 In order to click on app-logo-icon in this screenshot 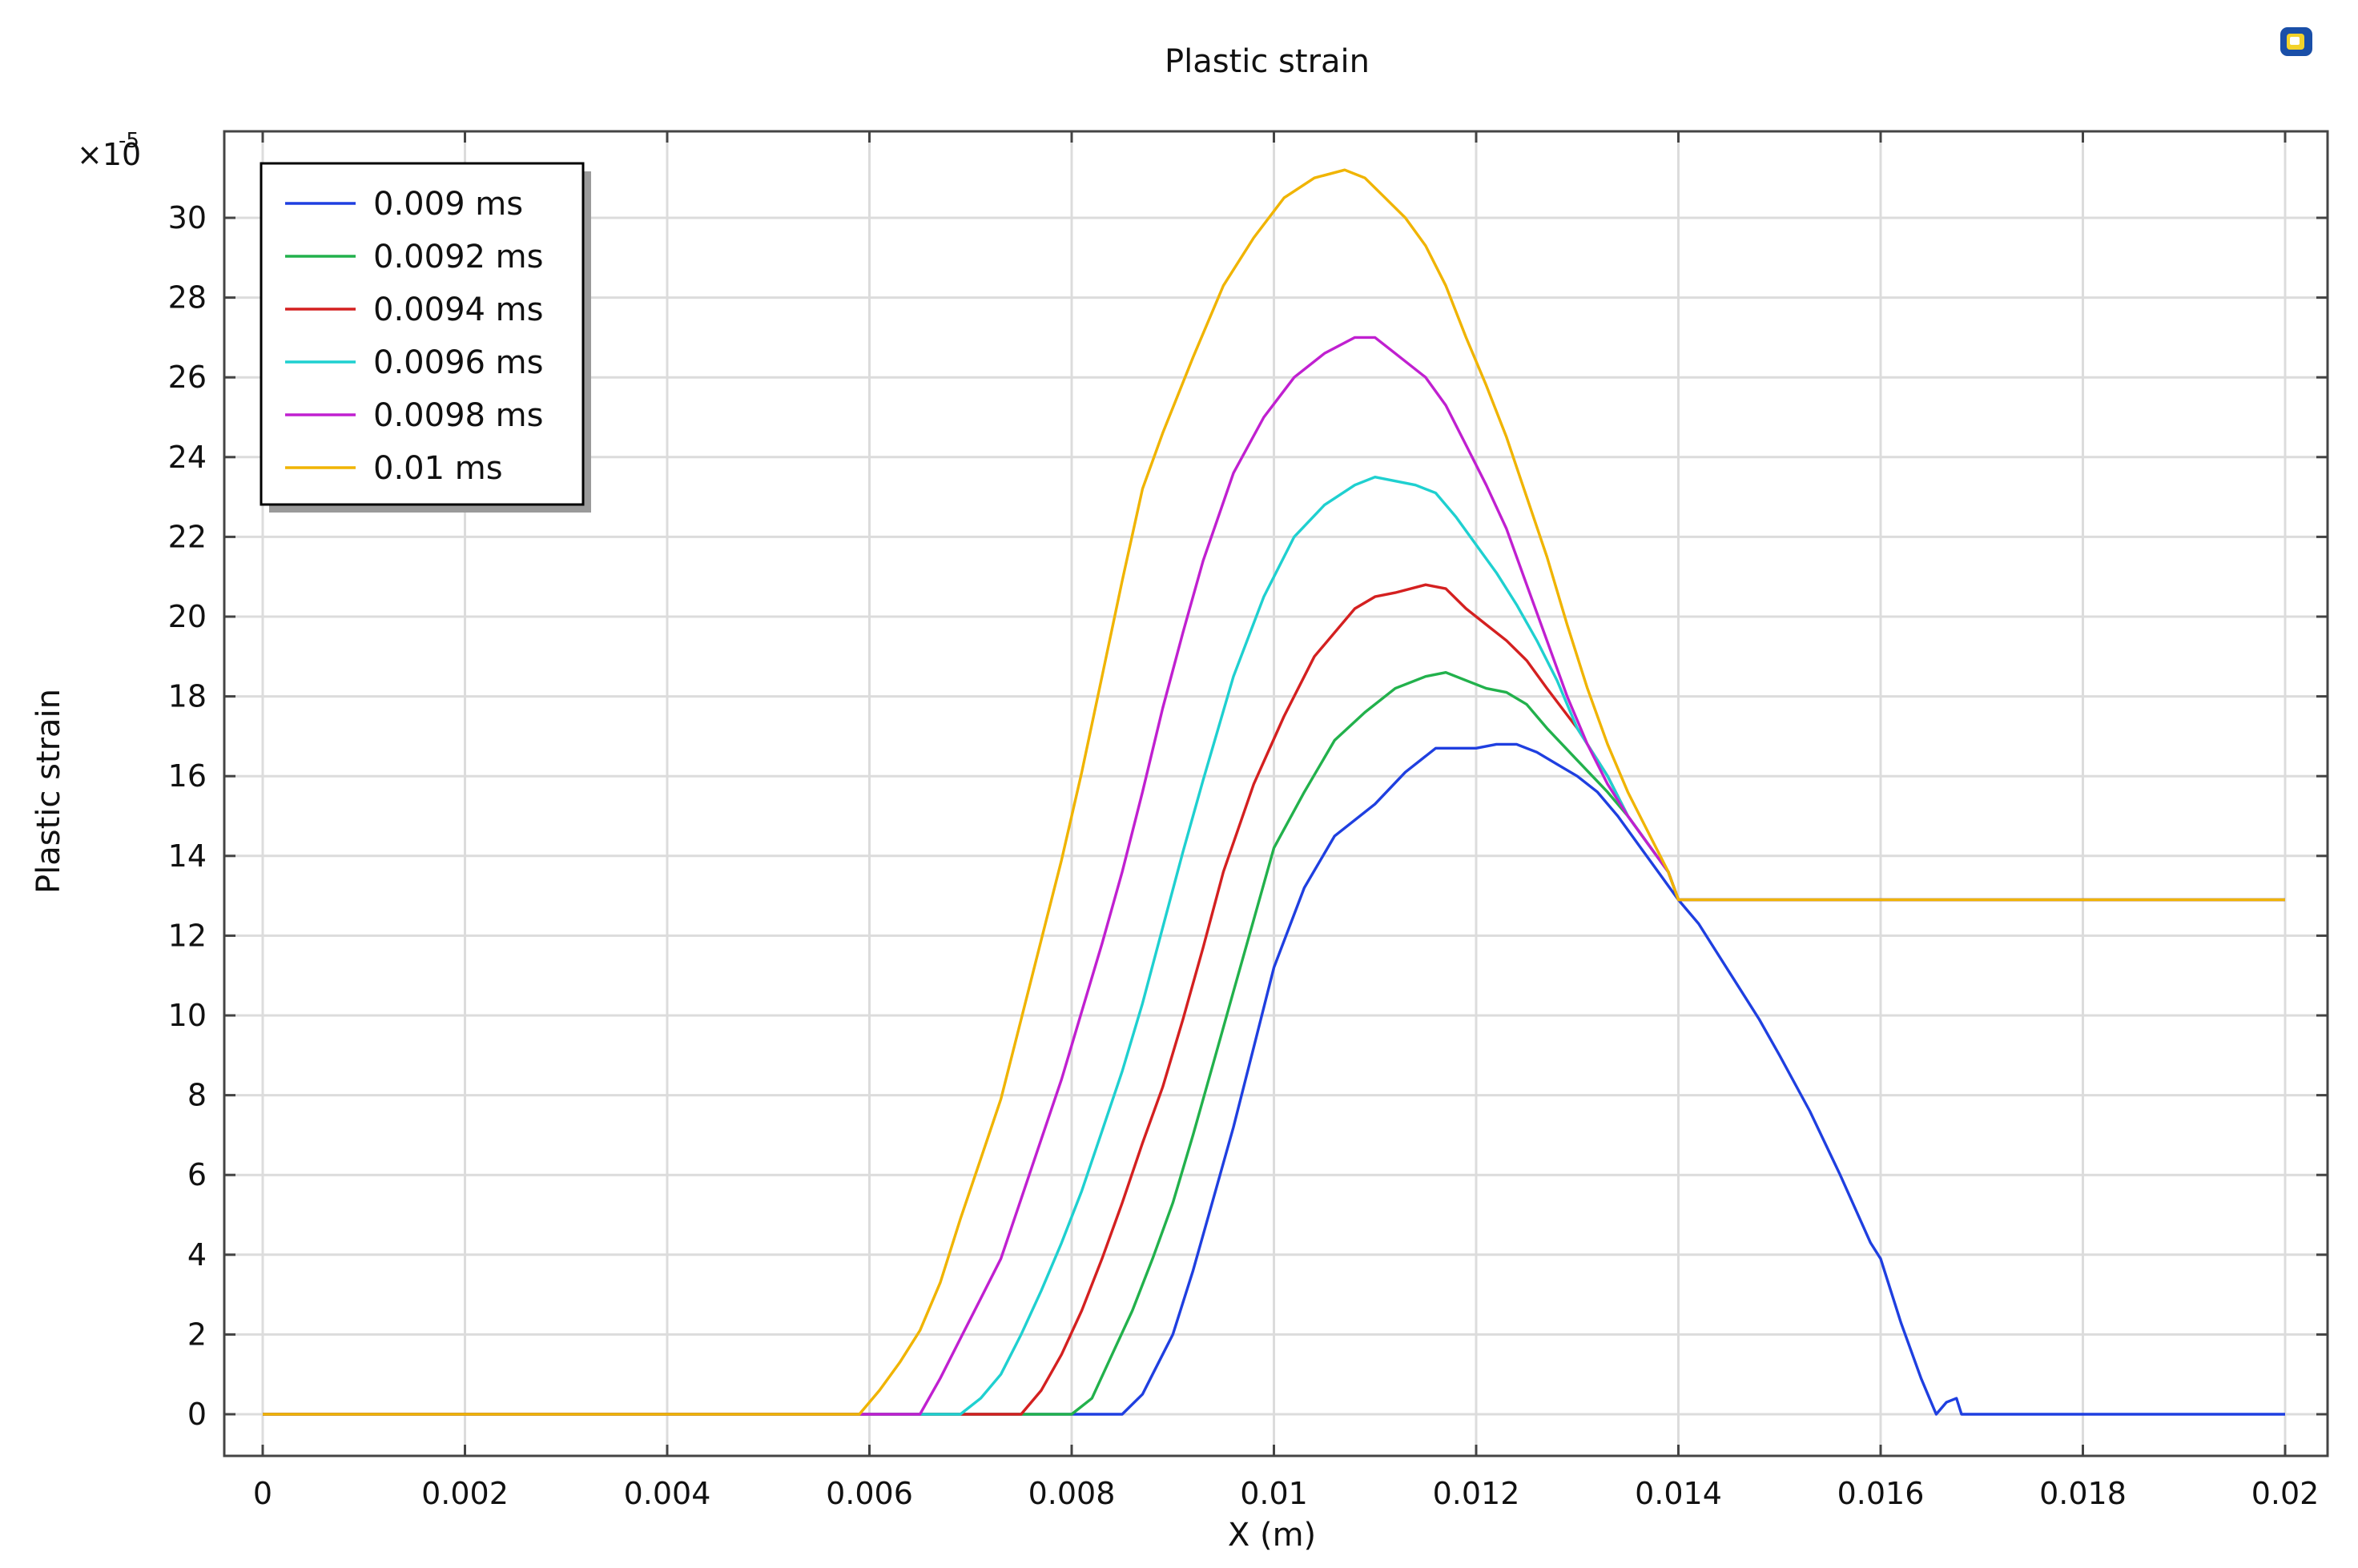, I will do `click(2296, 42)`.